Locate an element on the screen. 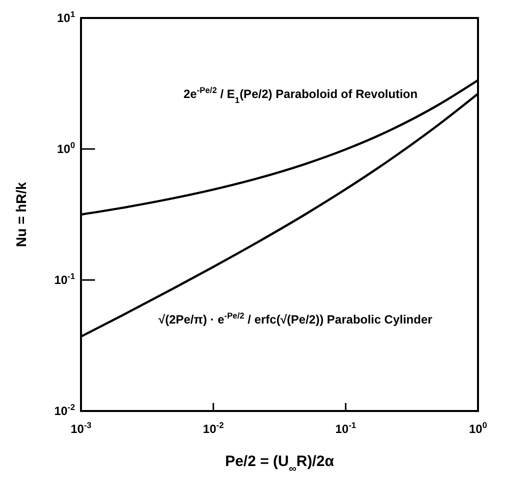 This screenshot has height=489, width=512. y-tick-label: 10$^{0}$ is located at coordinates (66, 148).